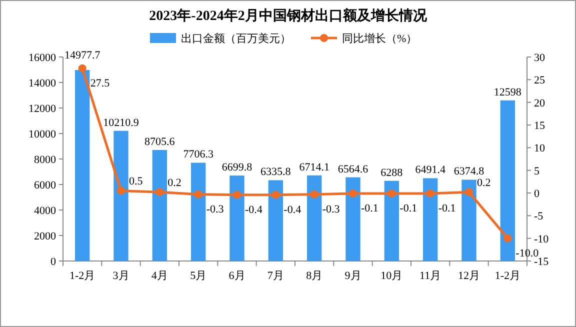  What do you see at coordinates (275, 276) in the screenshot?
I see `x-tick-label: 7月` at bounding box center [275, 276].